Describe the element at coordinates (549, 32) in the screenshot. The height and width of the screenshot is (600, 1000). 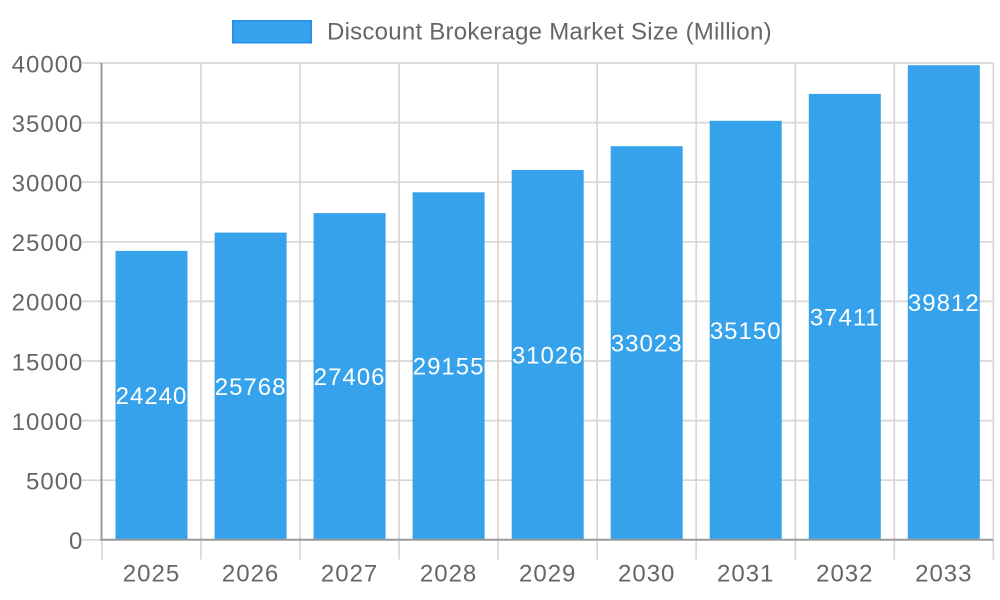
I see `svg-text:Discount Brokerage Market Size: Discount Brokerage Market Size (Million)` at that location.